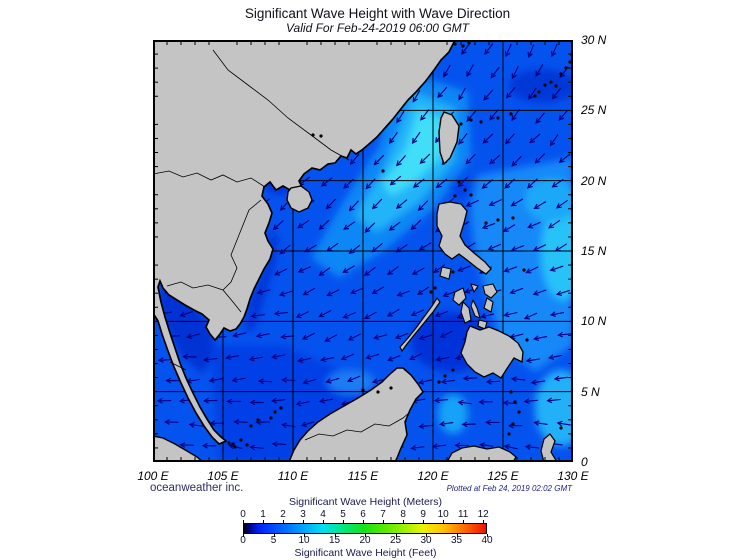 The height and width of the screenshot is (560, 755). What do you see at coordinates (365, 502) in the screenshot?
I see `colorbar-title-meters: Significant Wave Height (Meters)` at bounding box center [365, 502].